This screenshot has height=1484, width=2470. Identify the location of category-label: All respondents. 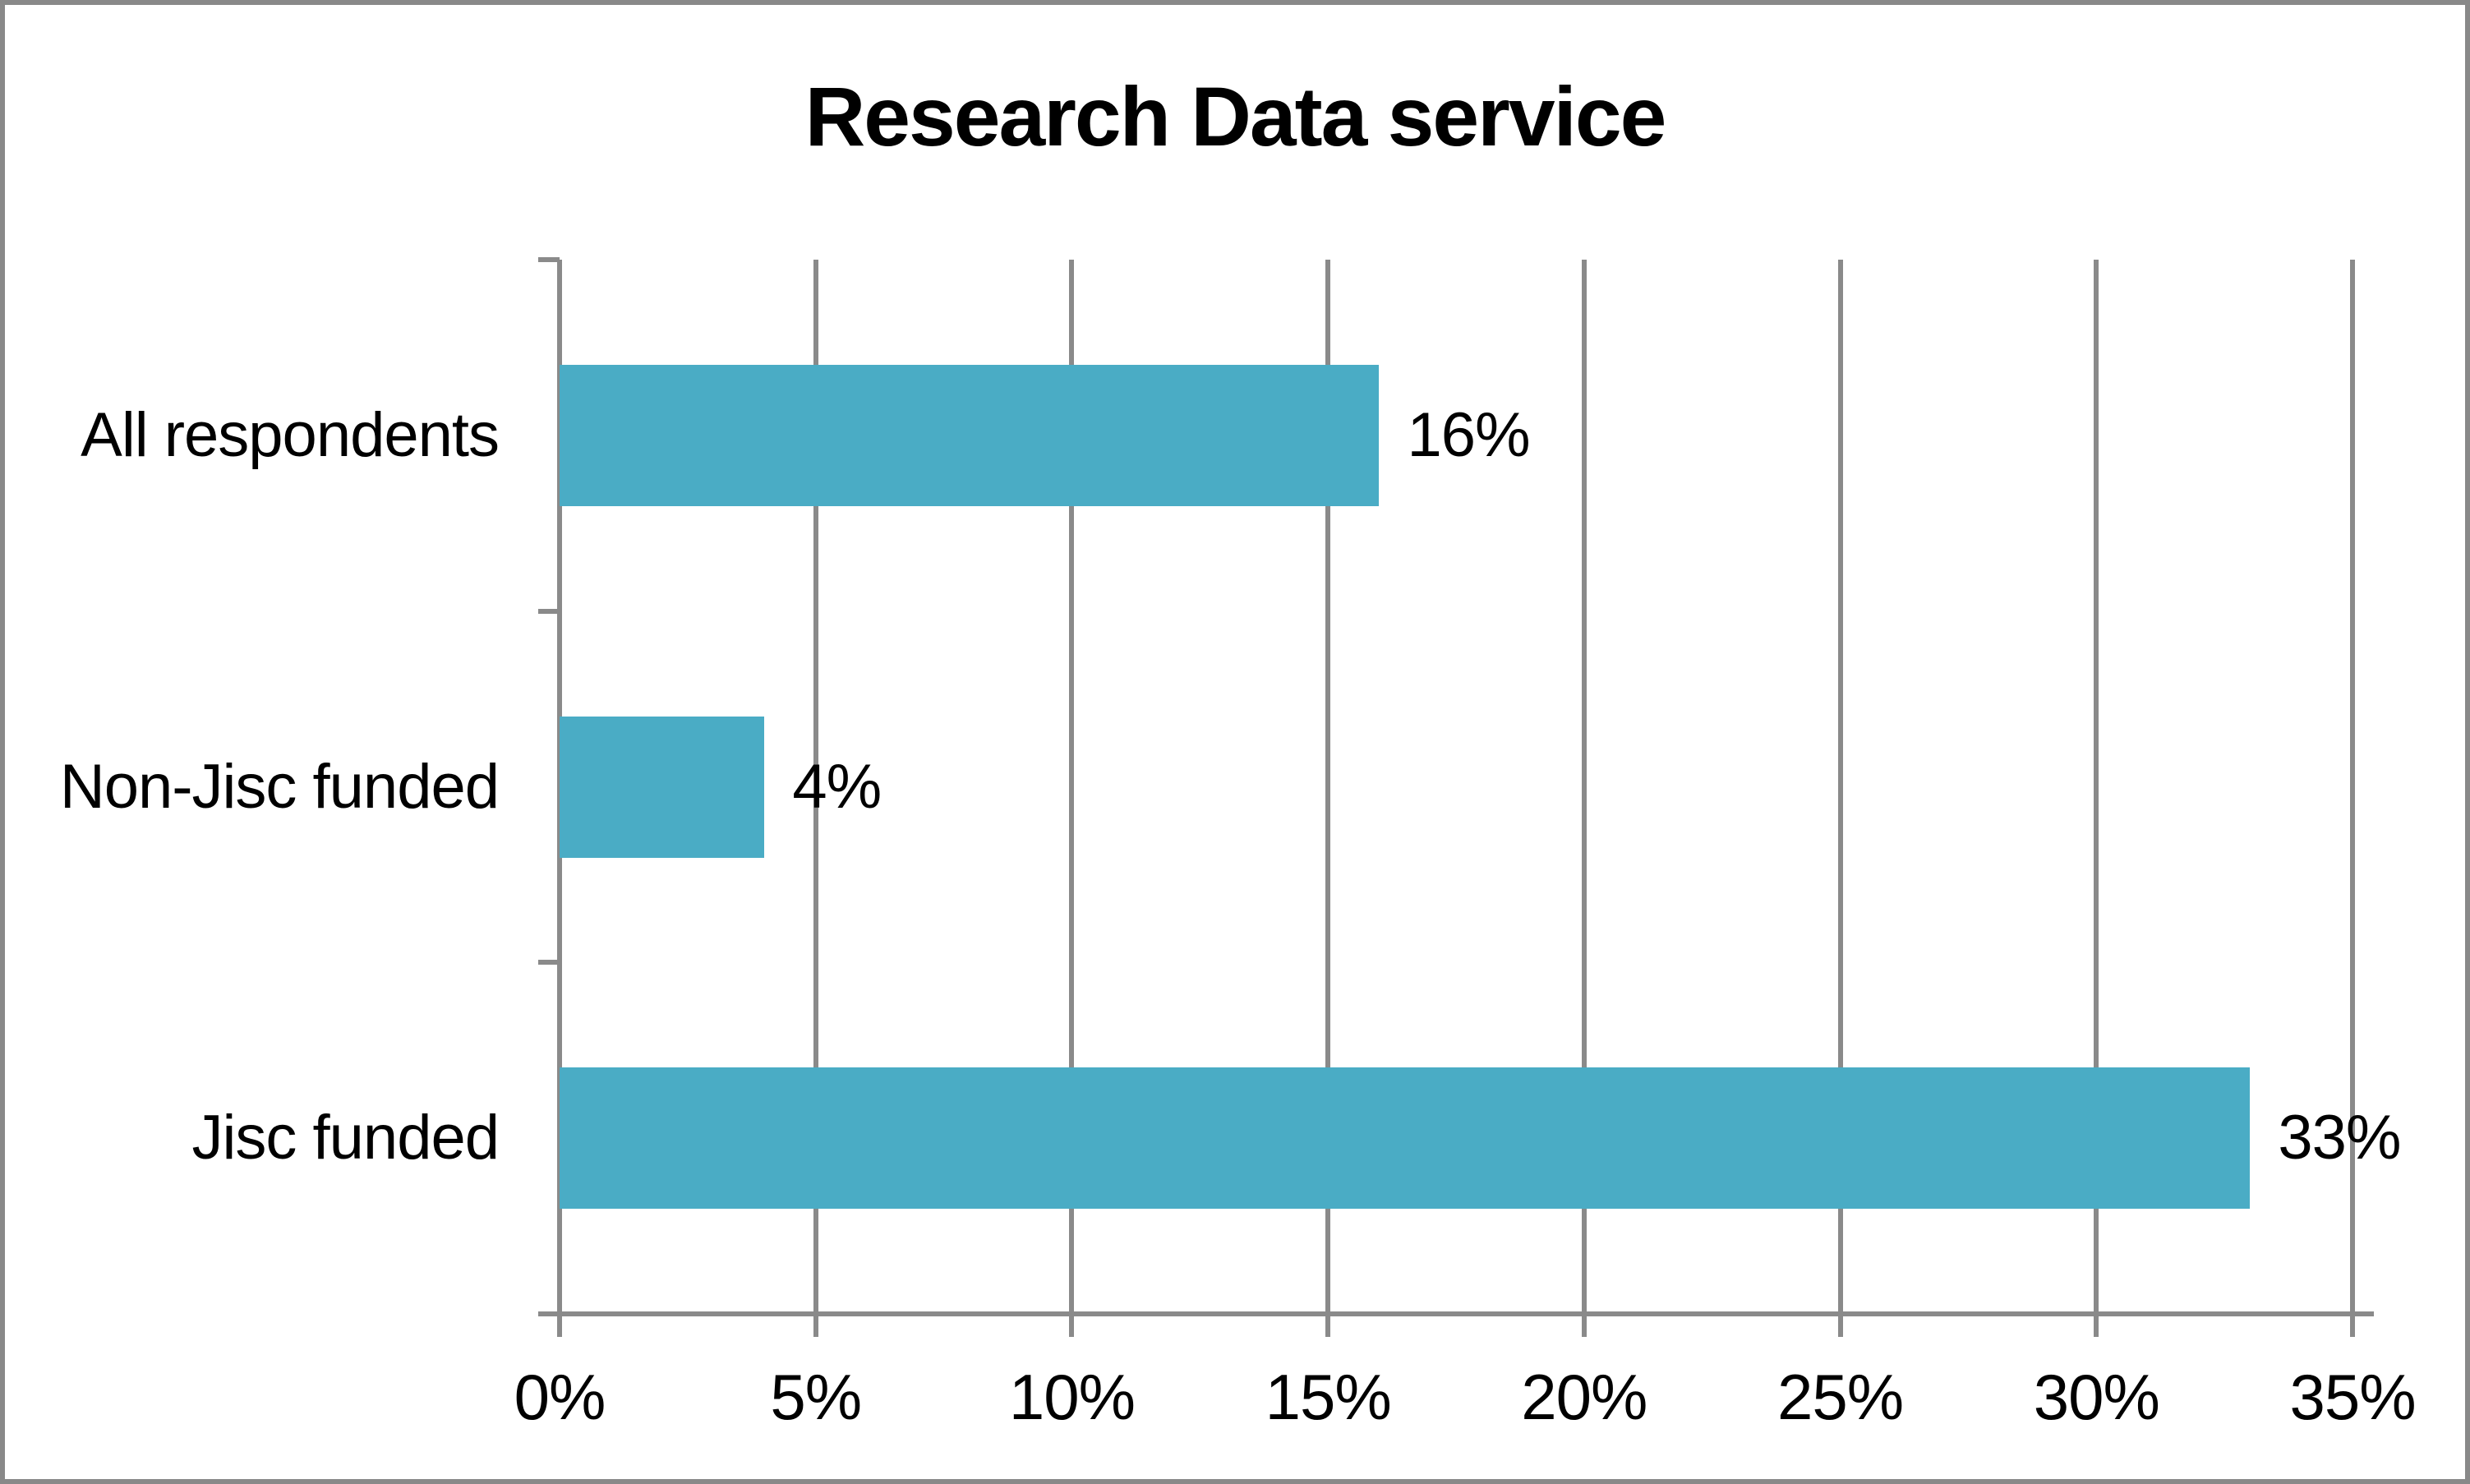
(290, 435).